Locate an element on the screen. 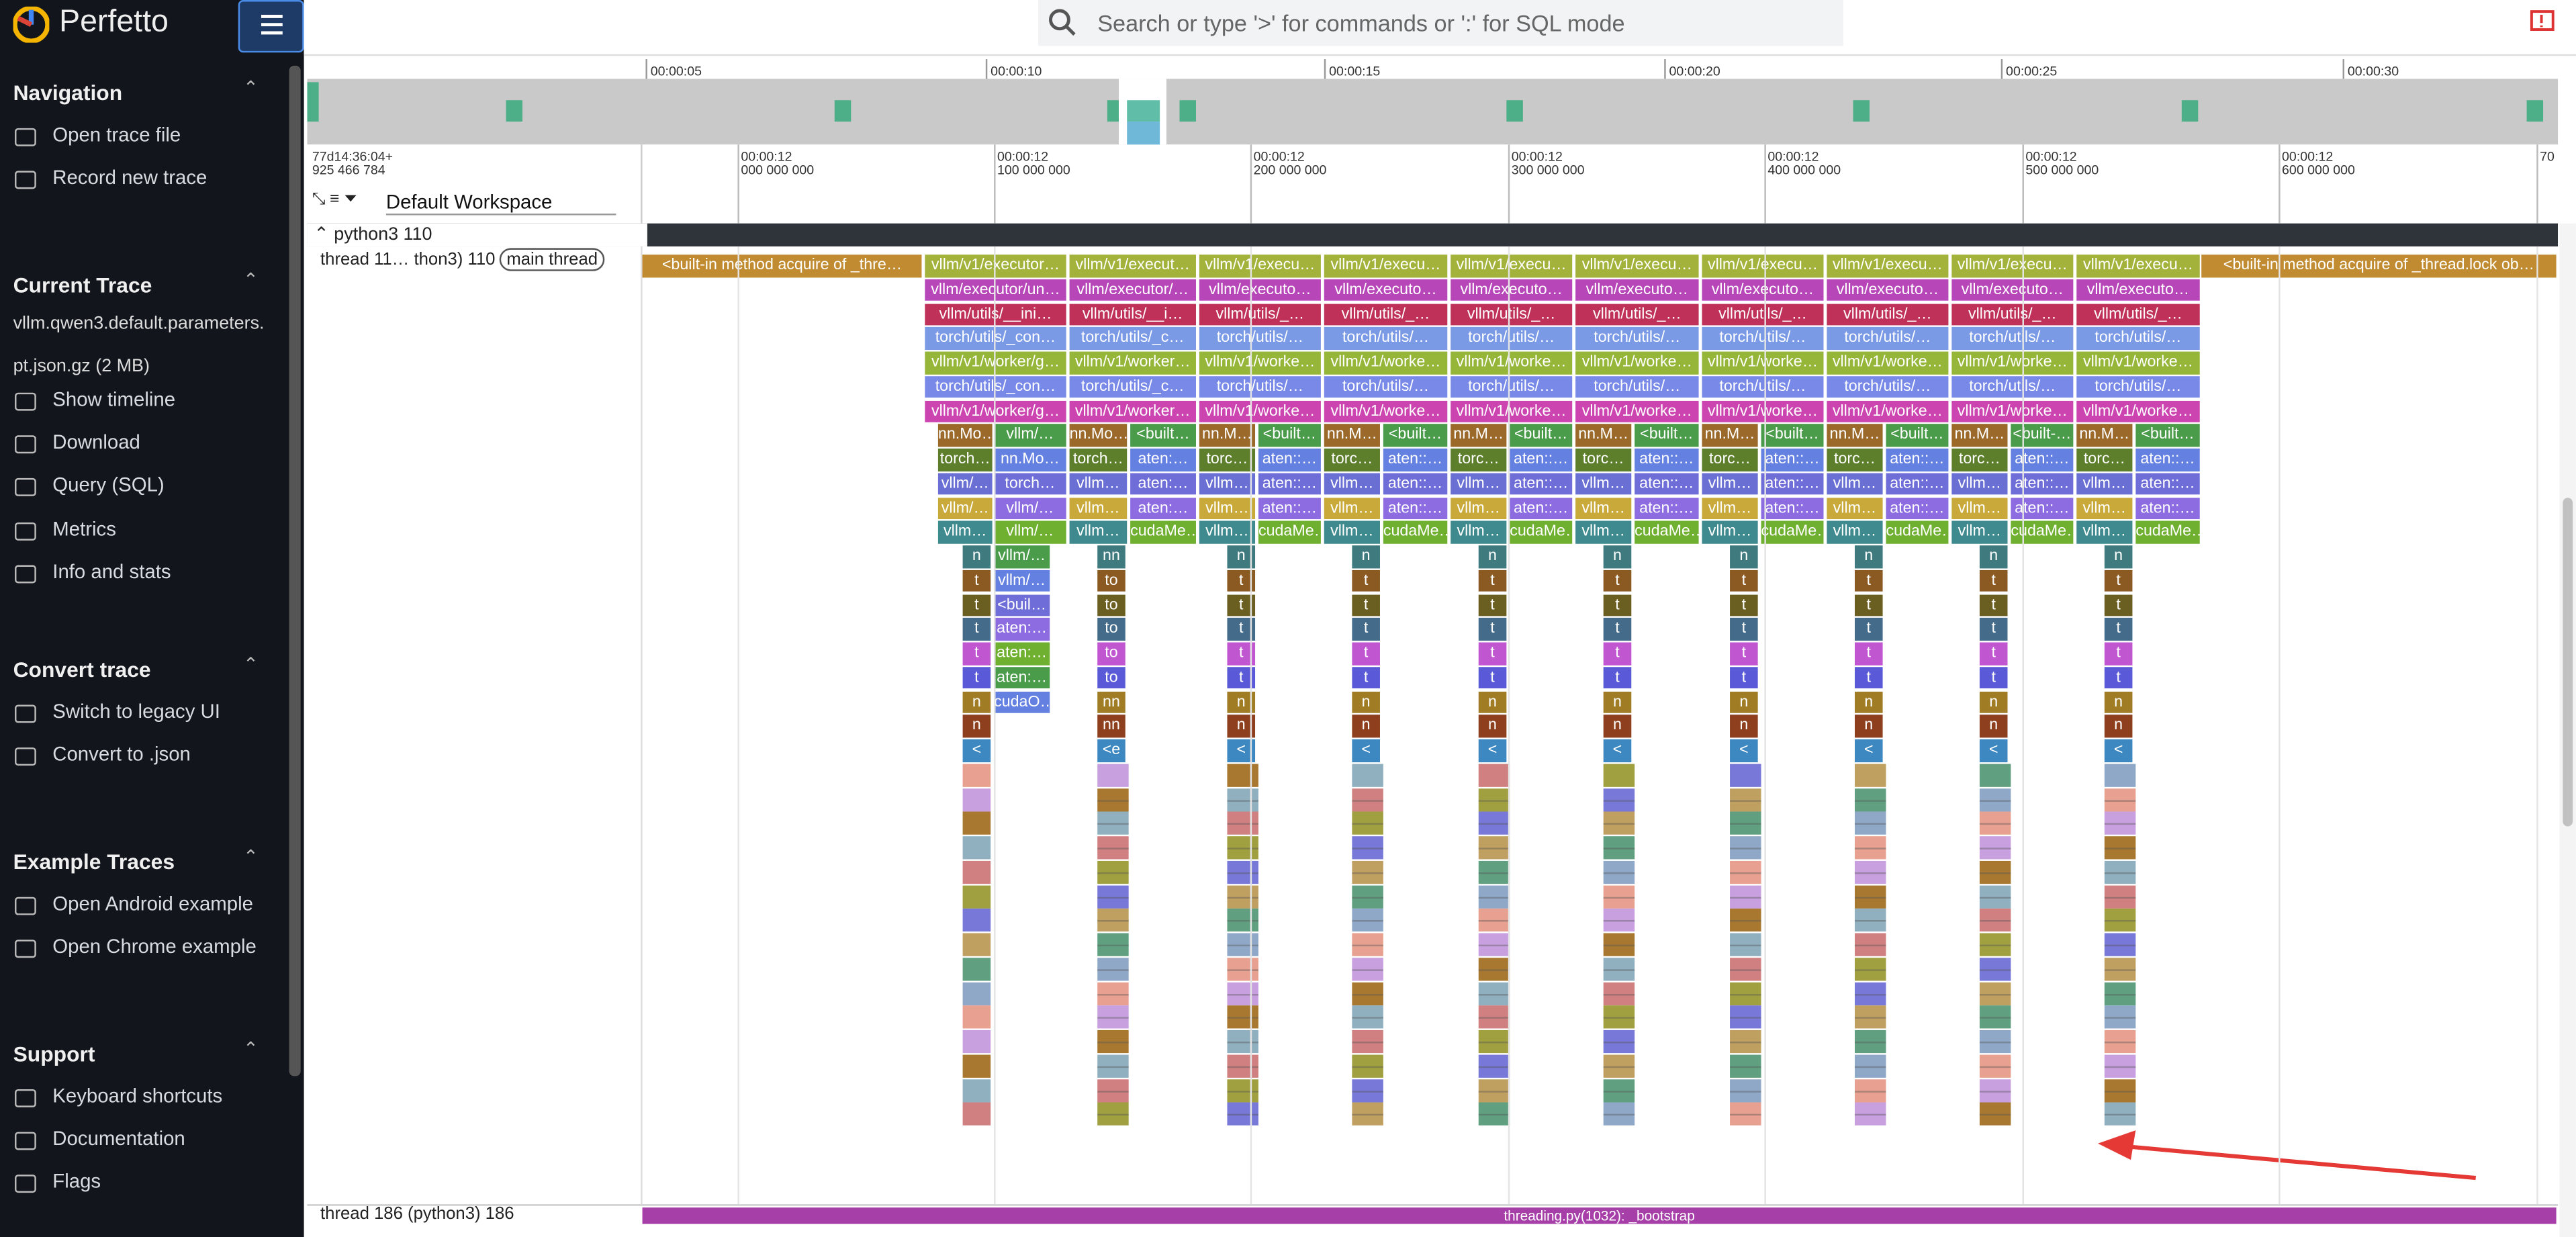  menu-item: Info and stats is located at coordinates (111, 571).